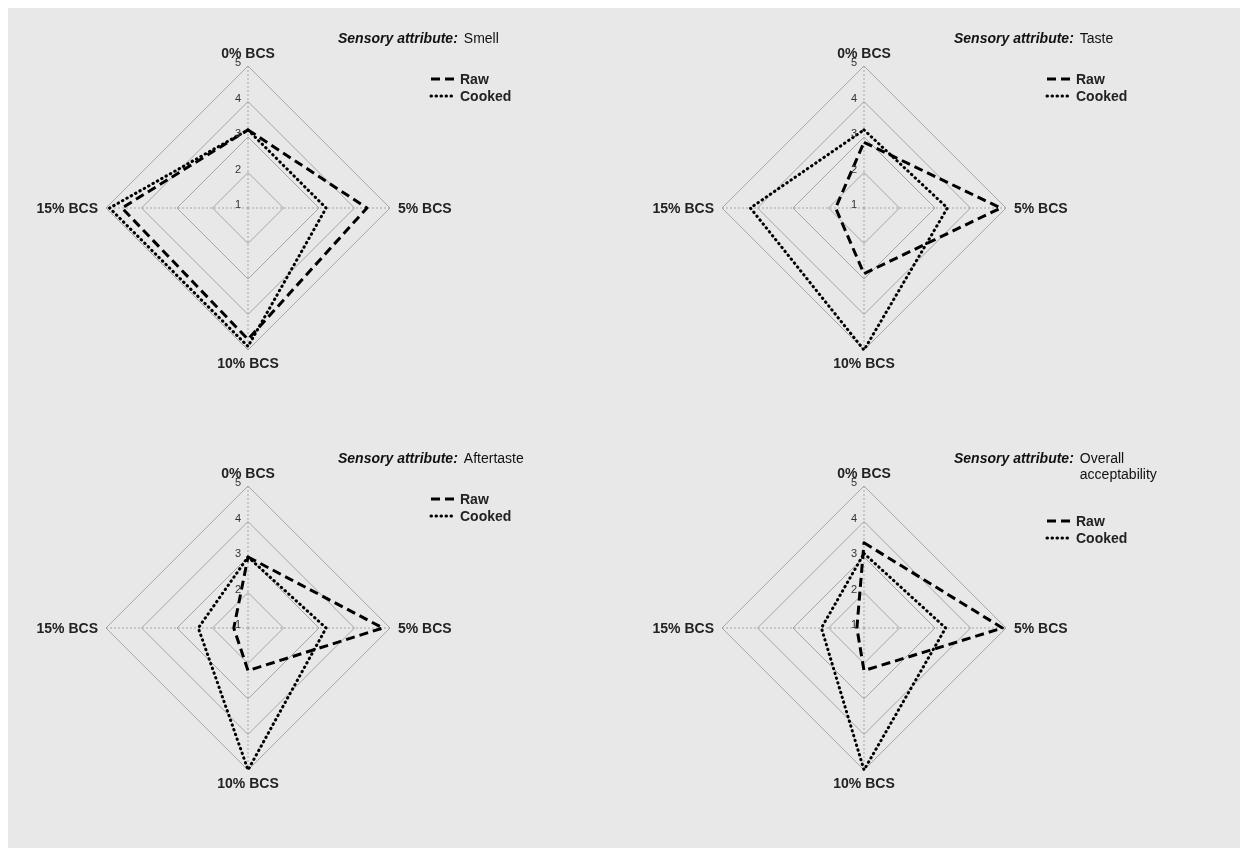 Image resolution: width=1248 pixels, height=861 pixels. Describe the element at coordinates (494, 458) in the screenshot. I see `chart-subtitle: Aftertaste` at that location.